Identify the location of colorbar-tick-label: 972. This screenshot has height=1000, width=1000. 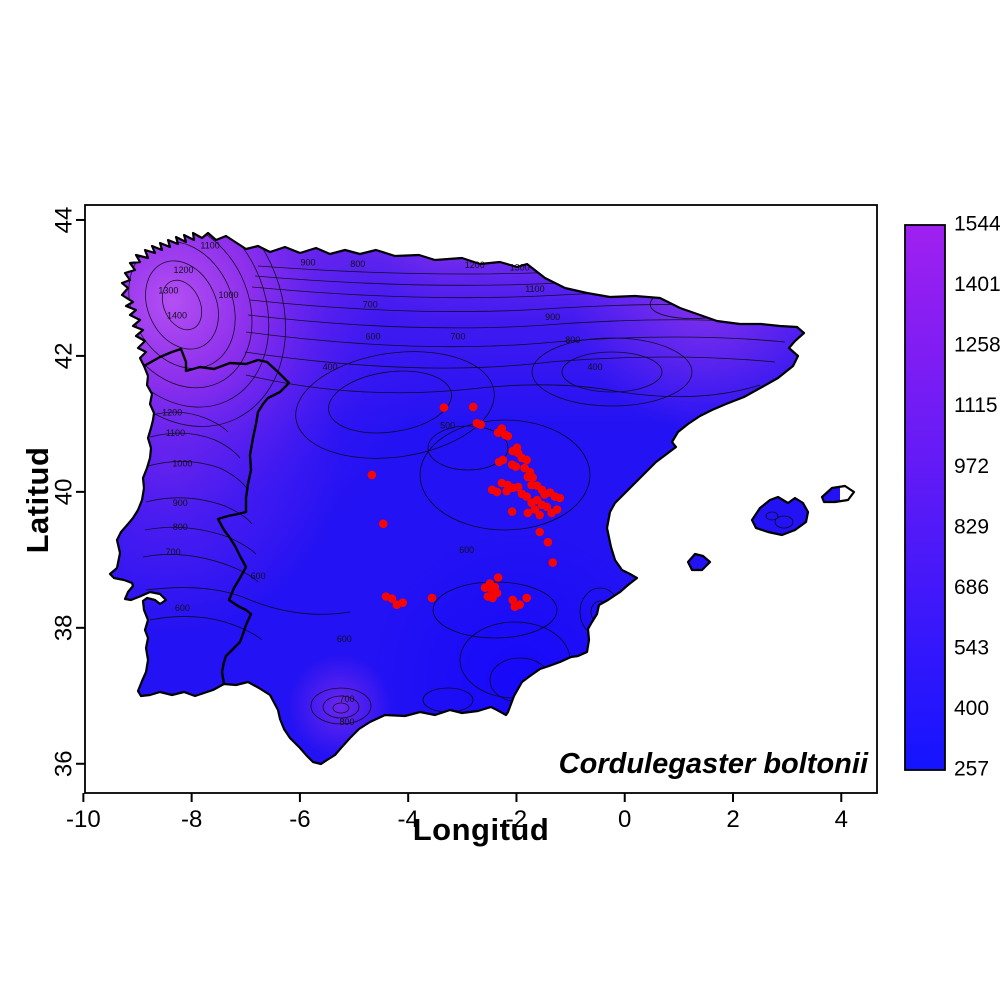
(971, 466).